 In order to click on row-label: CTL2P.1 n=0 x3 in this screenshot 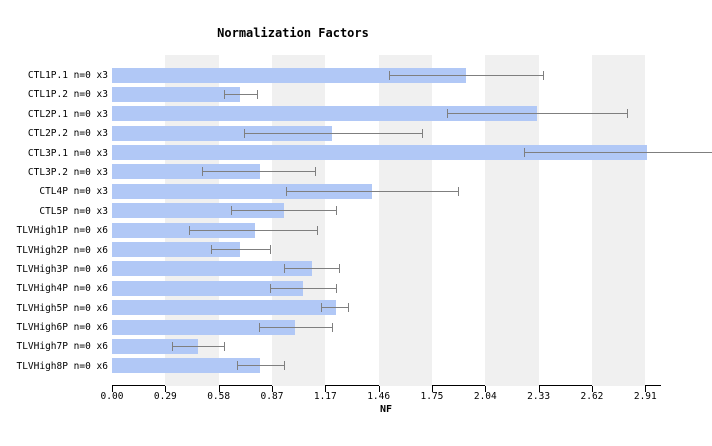, I will do `click(67, 114)`.